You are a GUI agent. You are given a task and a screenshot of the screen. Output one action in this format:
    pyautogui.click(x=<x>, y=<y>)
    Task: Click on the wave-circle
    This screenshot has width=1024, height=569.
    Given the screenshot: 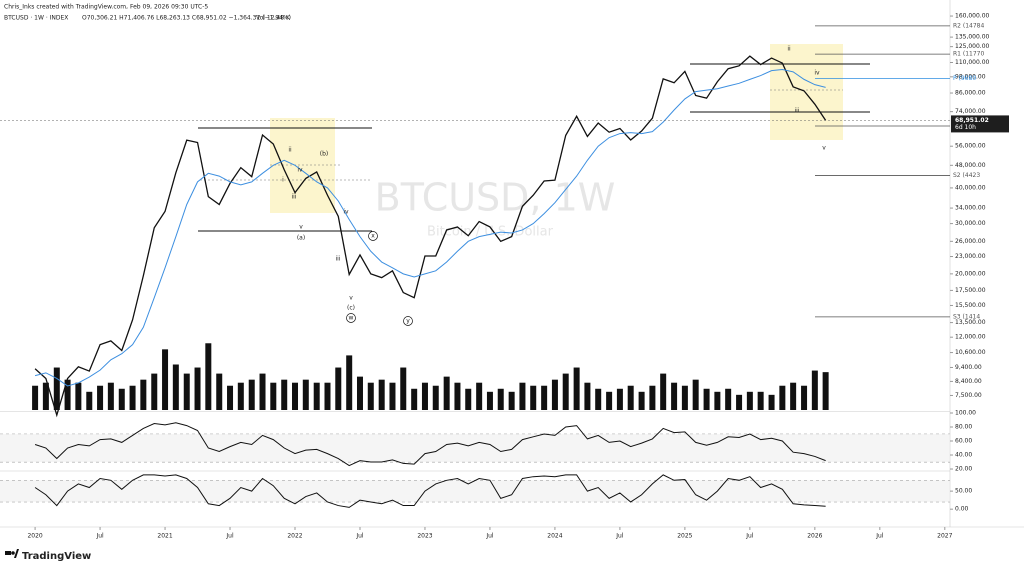 What is the action you would take?
    pyautogui.click(x=351, y=318)
    